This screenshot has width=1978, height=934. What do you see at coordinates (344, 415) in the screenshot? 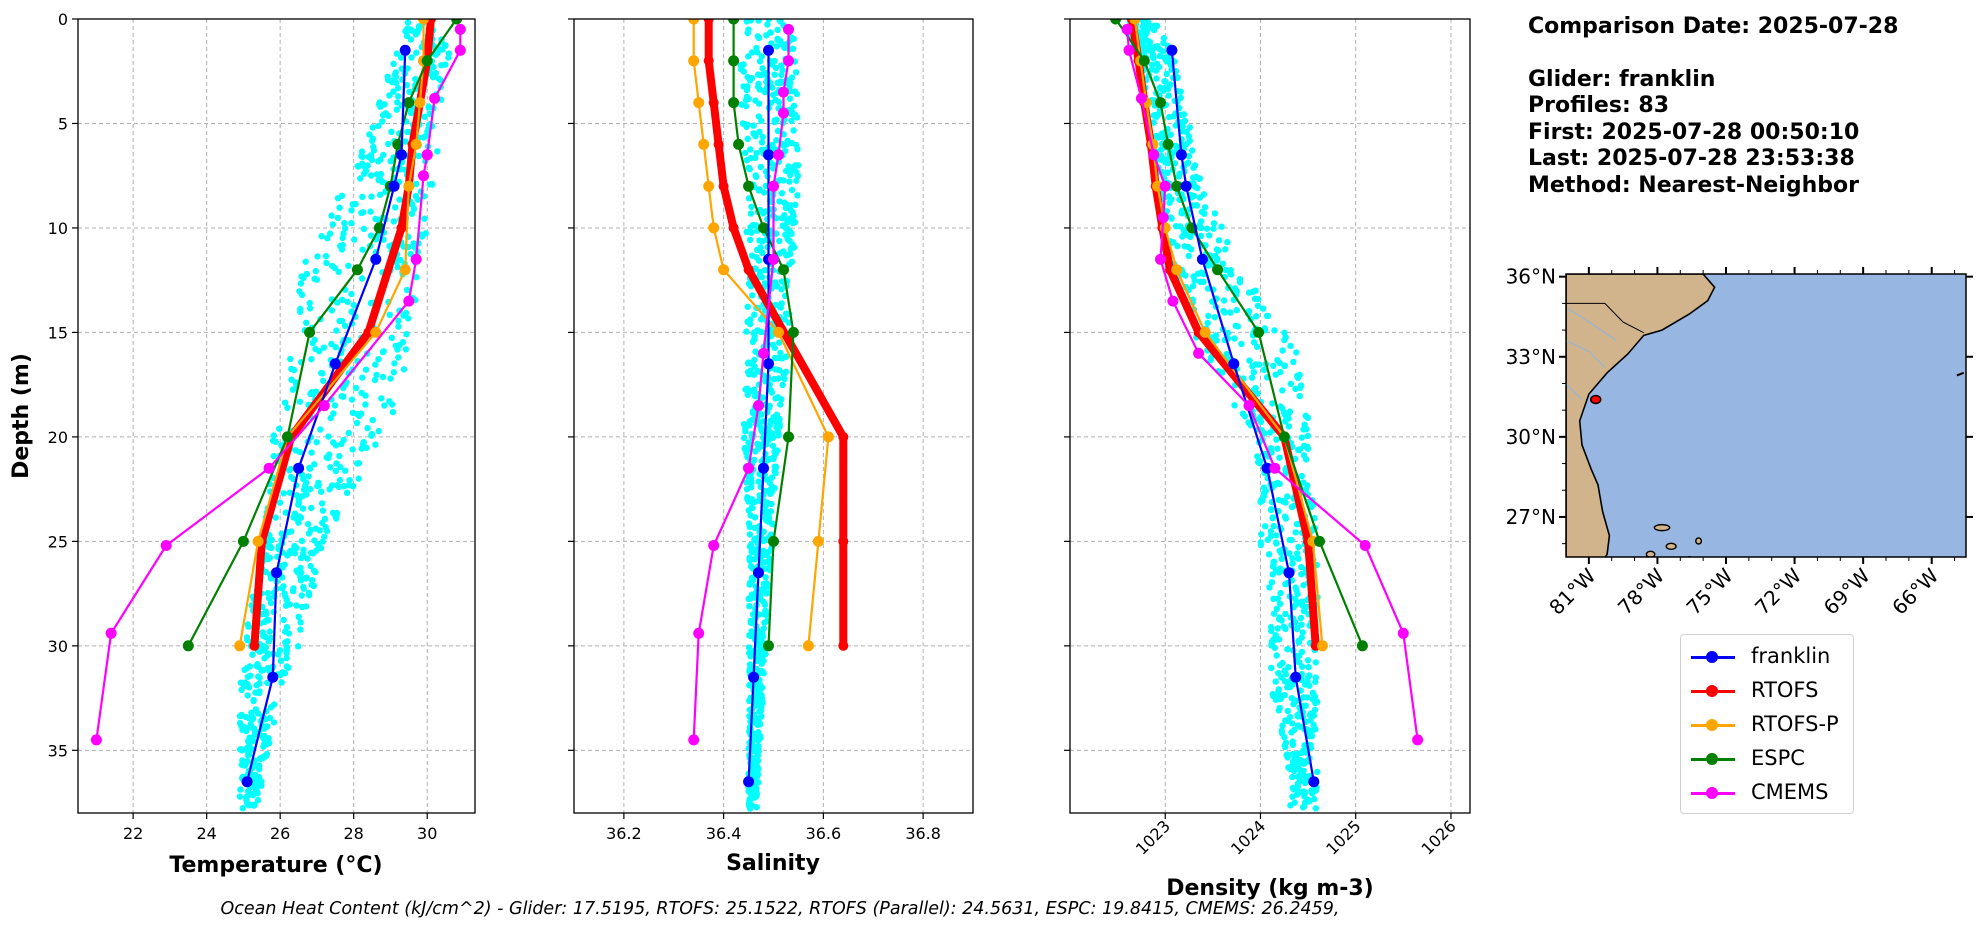
I see `glider-scatter` at bounding box center [344, 415].